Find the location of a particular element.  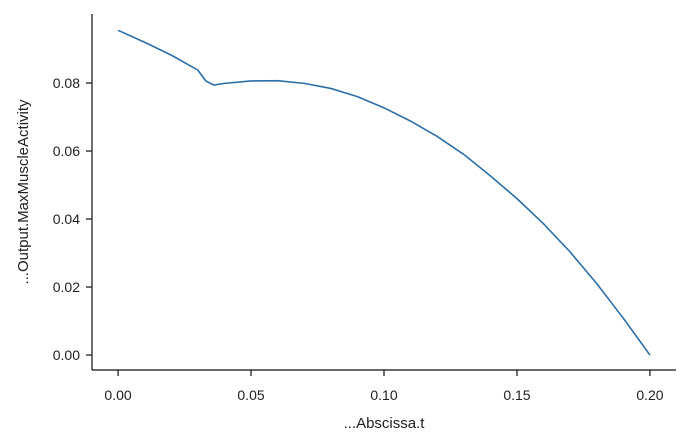

x-tick-label: 0.20 is located at coordinates (649, 395).